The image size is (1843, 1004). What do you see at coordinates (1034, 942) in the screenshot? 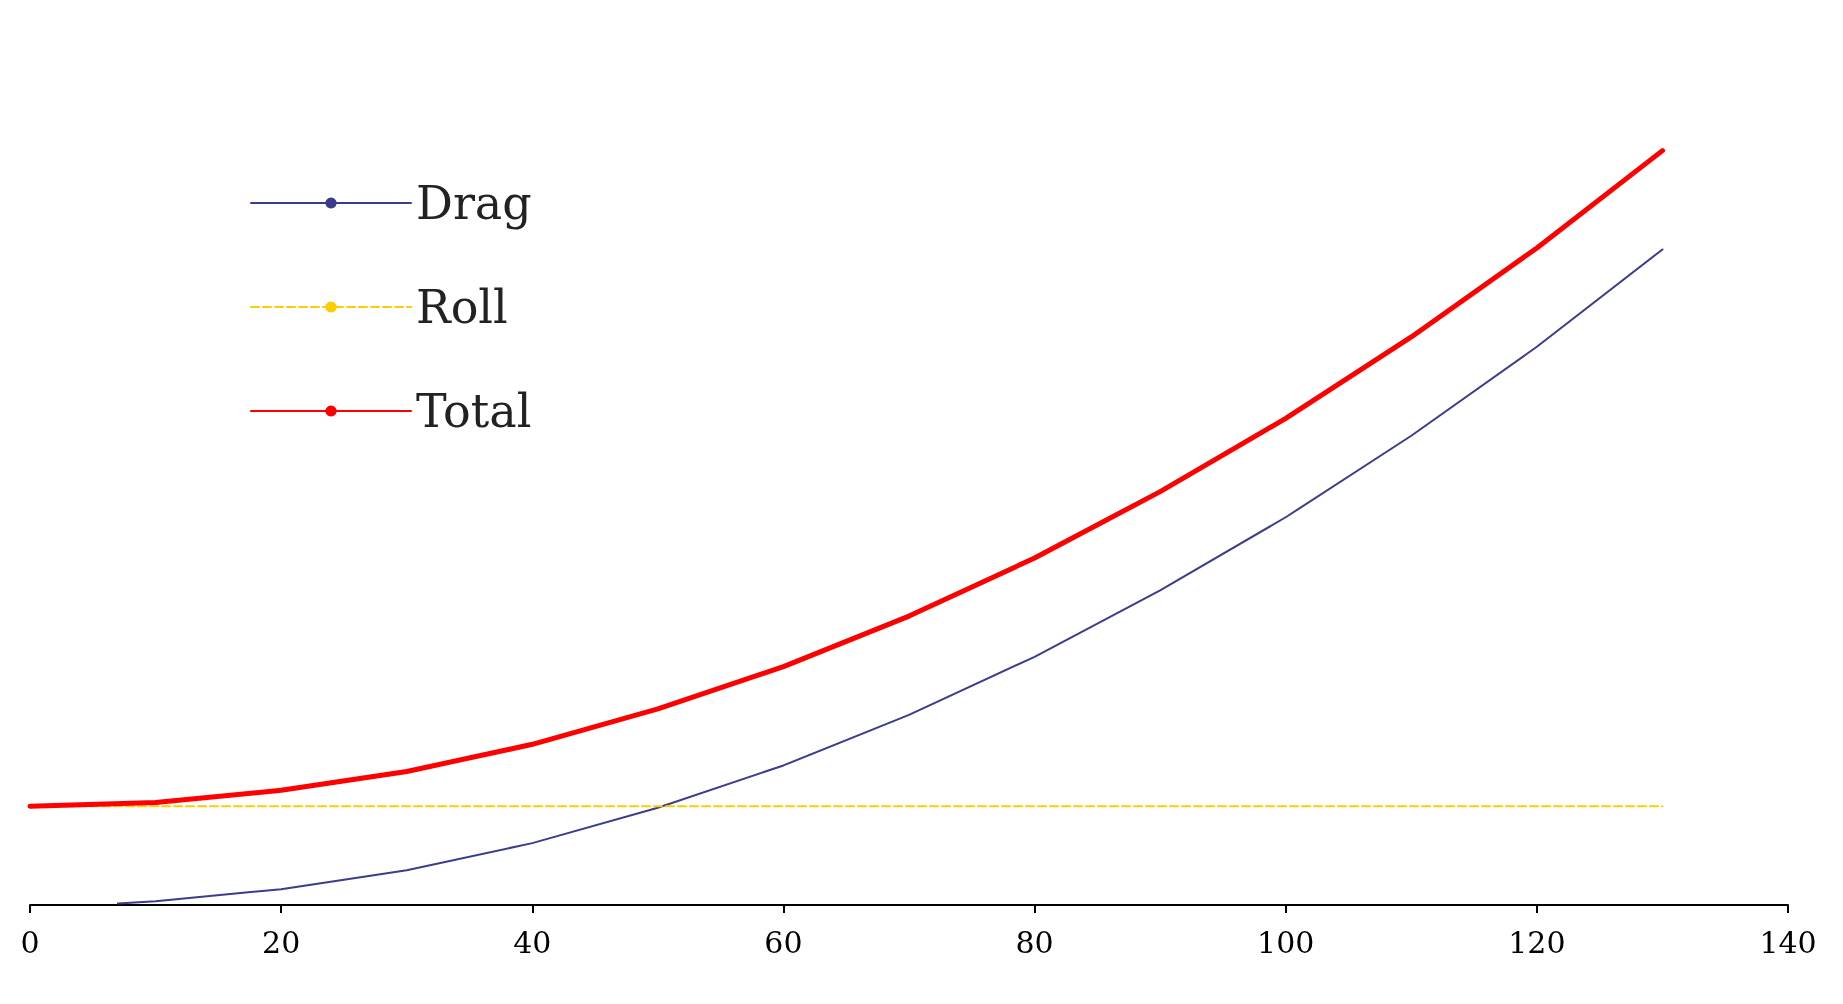
I see `x-tick-label: 80` at bounding box center [1034, 942].